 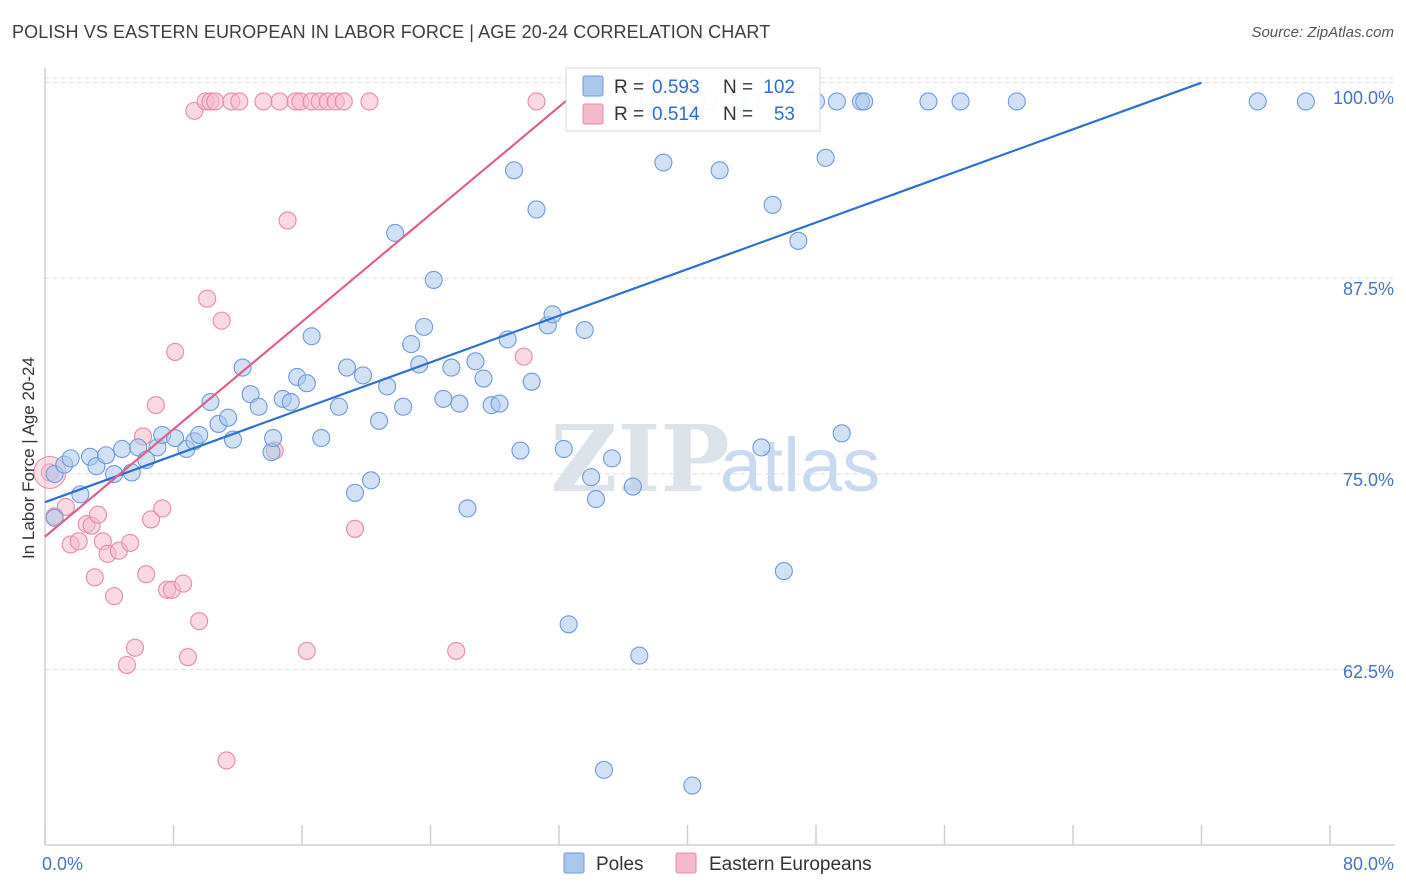 What do you see at coordinates (676, 114) in the screenshot?
I see `eastern-r-value: 0.514` at bounding box center [676, 114].